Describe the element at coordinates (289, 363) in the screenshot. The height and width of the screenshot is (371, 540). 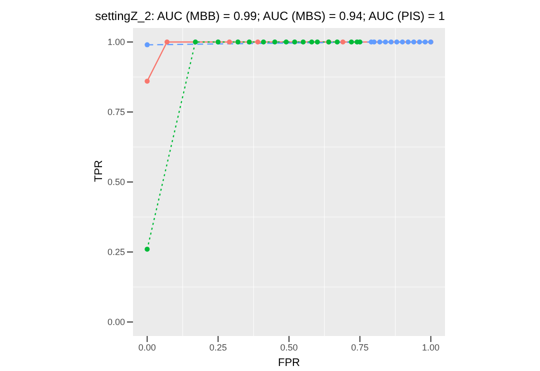
I see `x-axis-title: FPR` at that location.